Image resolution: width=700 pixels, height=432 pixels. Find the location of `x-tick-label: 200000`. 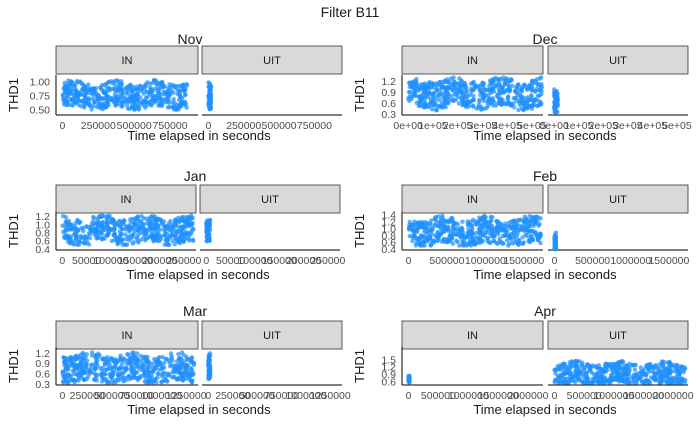

x-tick-label: 200000 is located at coordinates (303, 261).